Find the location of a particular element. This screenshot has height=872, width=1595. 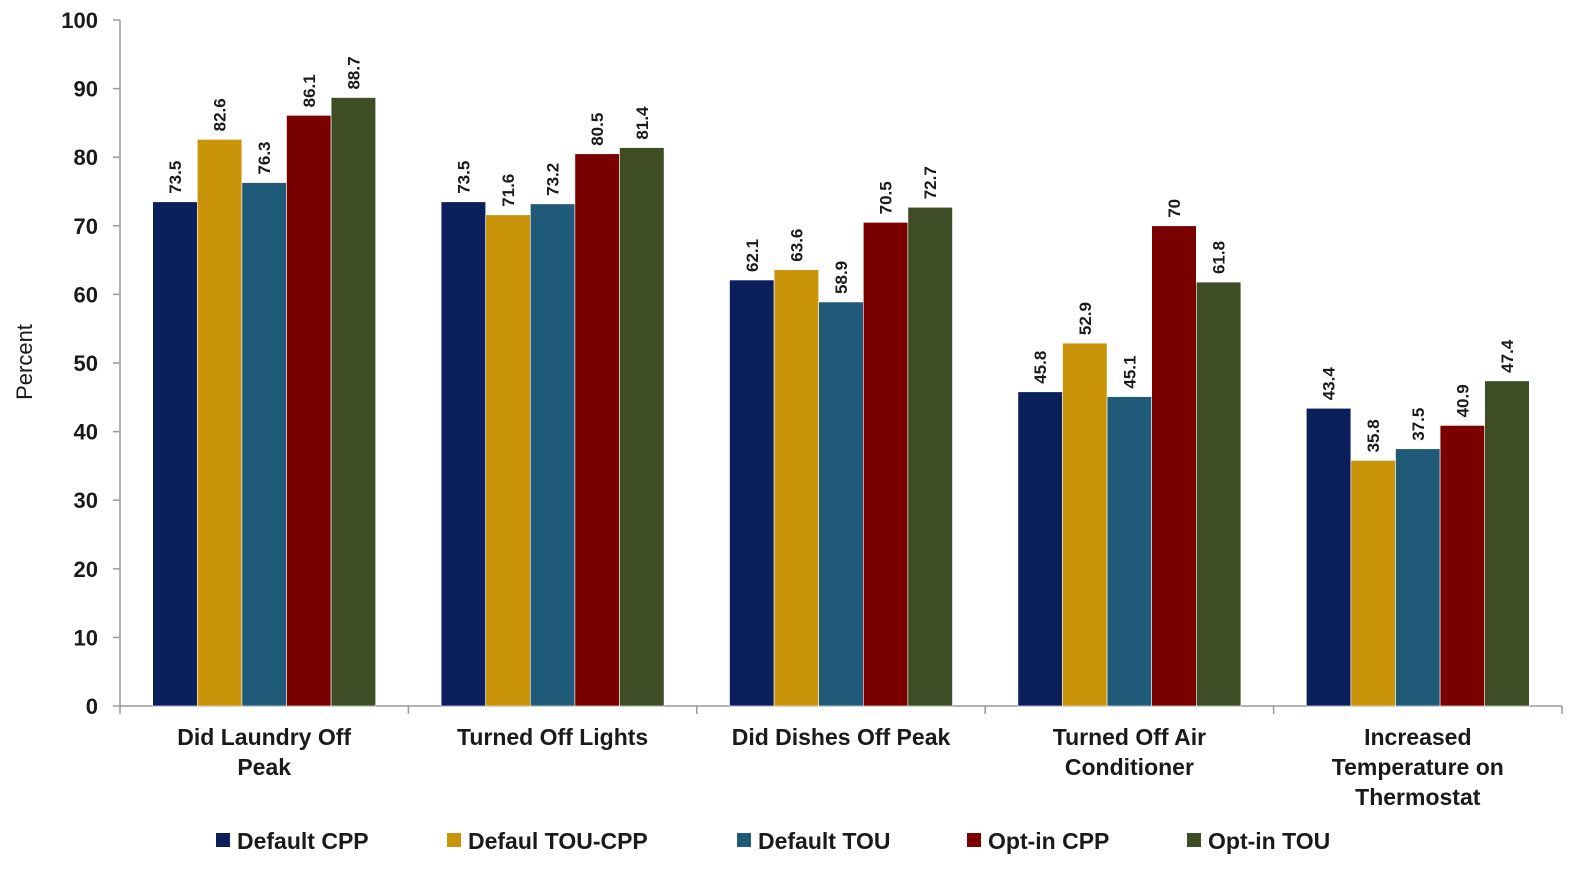

legend-label: Default TOU is located at coordinates (824, 841).